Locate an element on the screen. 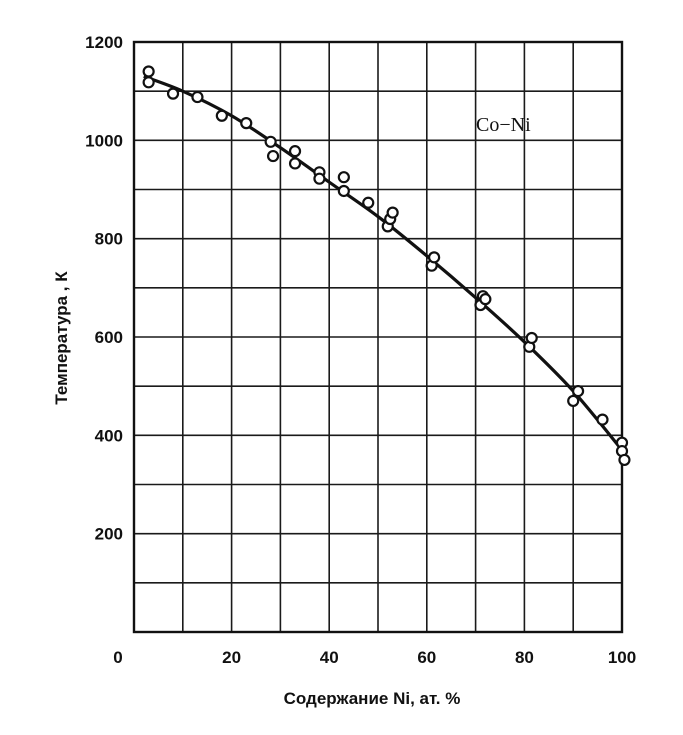 This screenshot has width=683, height=735. x-tick-labels: 0 20 40 60 80 100 is located at coordinates (374, 657).